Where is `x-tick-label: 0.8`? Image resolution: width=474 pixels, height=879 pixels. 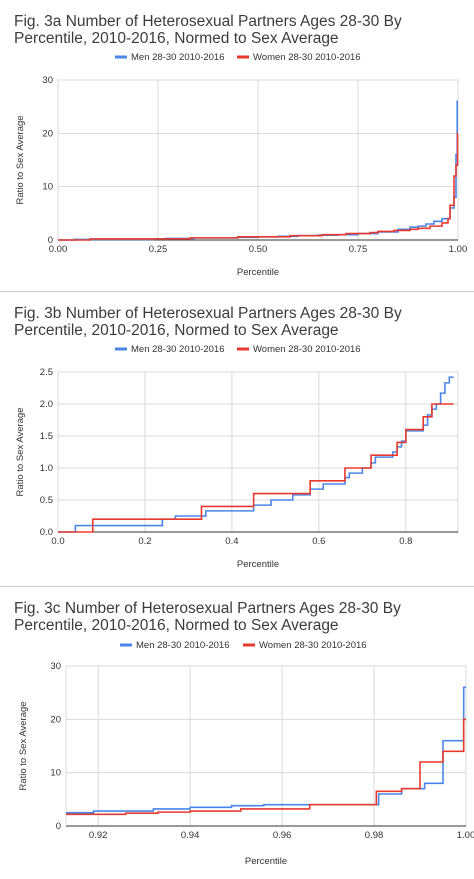
x-tick-label: 0.8 is located at coordinates (405, 541).